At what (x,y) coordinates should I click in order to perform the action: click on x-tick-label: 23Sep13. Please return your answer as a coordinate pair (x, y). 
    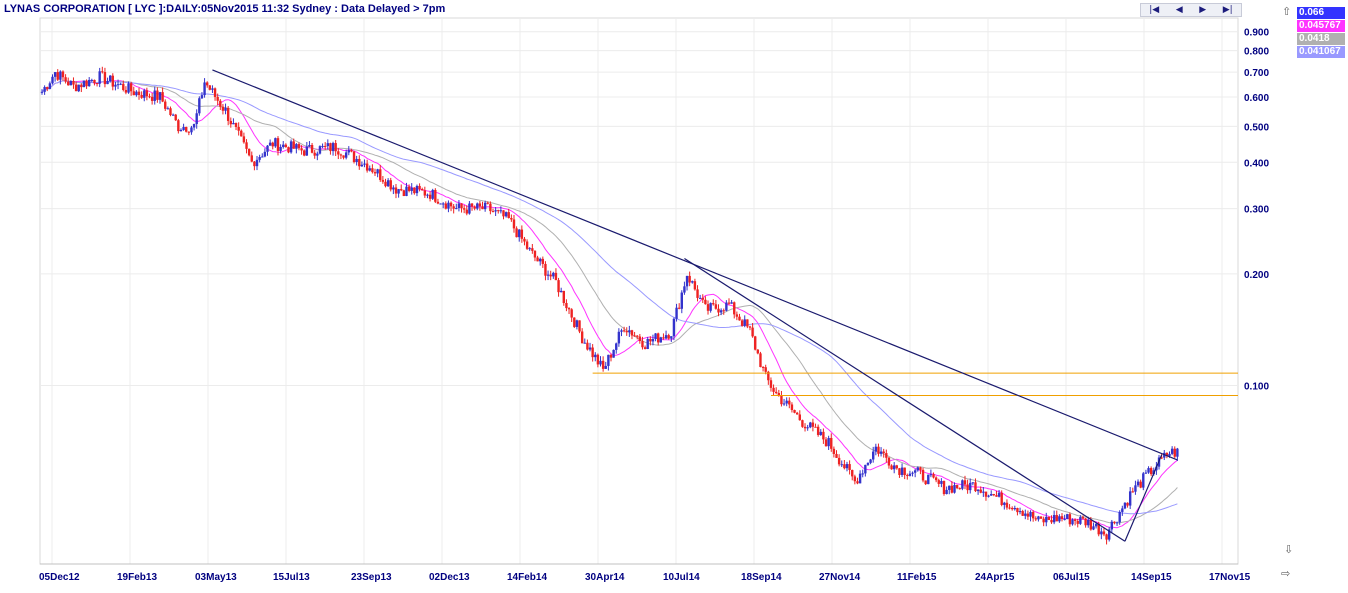
    Looking at the image, I should click on (371, 577).